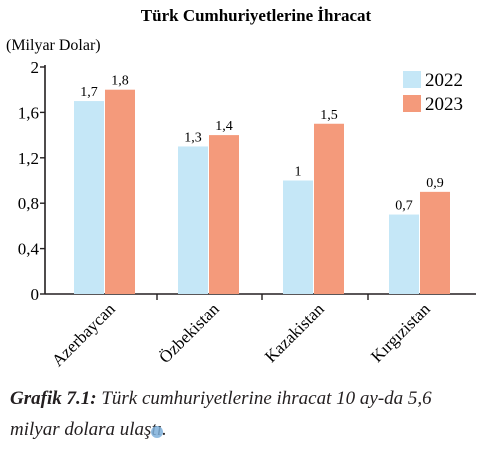  What do you see at coordinates (193, 137) in the screenshot?
I see `data-label: 1,3` at bounding box center [193, 137].